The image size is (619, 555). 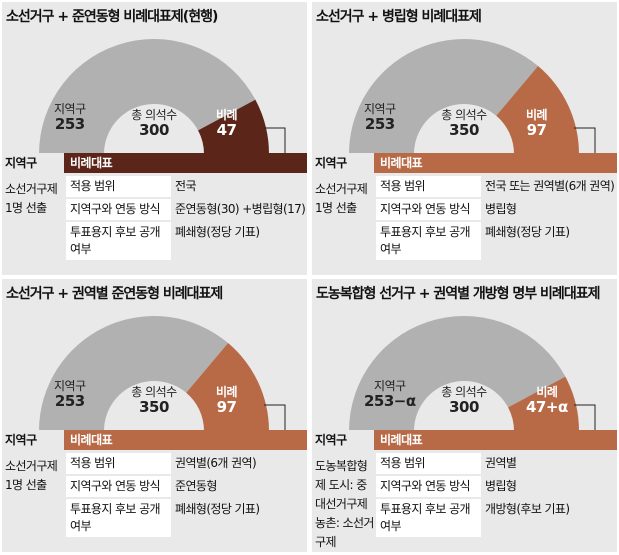 I want to click on pr-label: 비례 47+α, so click(x=547, y=400).